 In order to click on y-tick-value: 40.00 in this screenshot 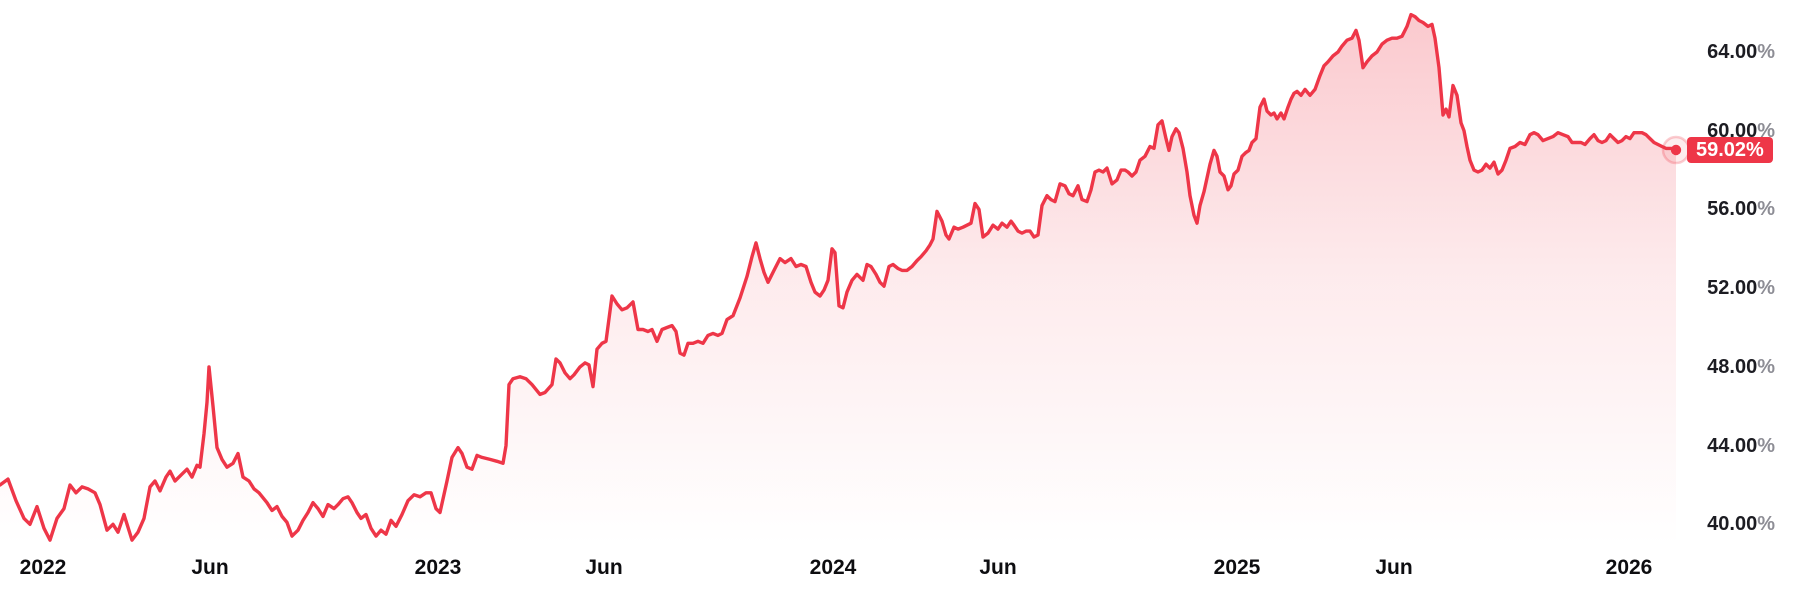, I will do `click(1732, 524)`.